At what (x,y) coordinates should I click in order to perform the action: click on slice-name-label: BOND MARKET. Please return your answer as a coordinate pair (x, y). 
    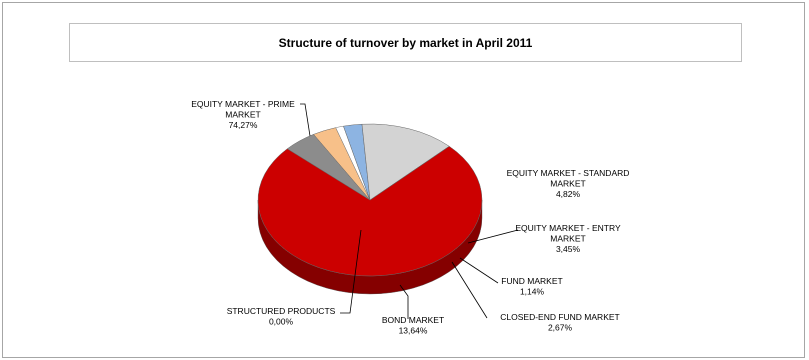
    Looking at the image, I should click on (413, 320).